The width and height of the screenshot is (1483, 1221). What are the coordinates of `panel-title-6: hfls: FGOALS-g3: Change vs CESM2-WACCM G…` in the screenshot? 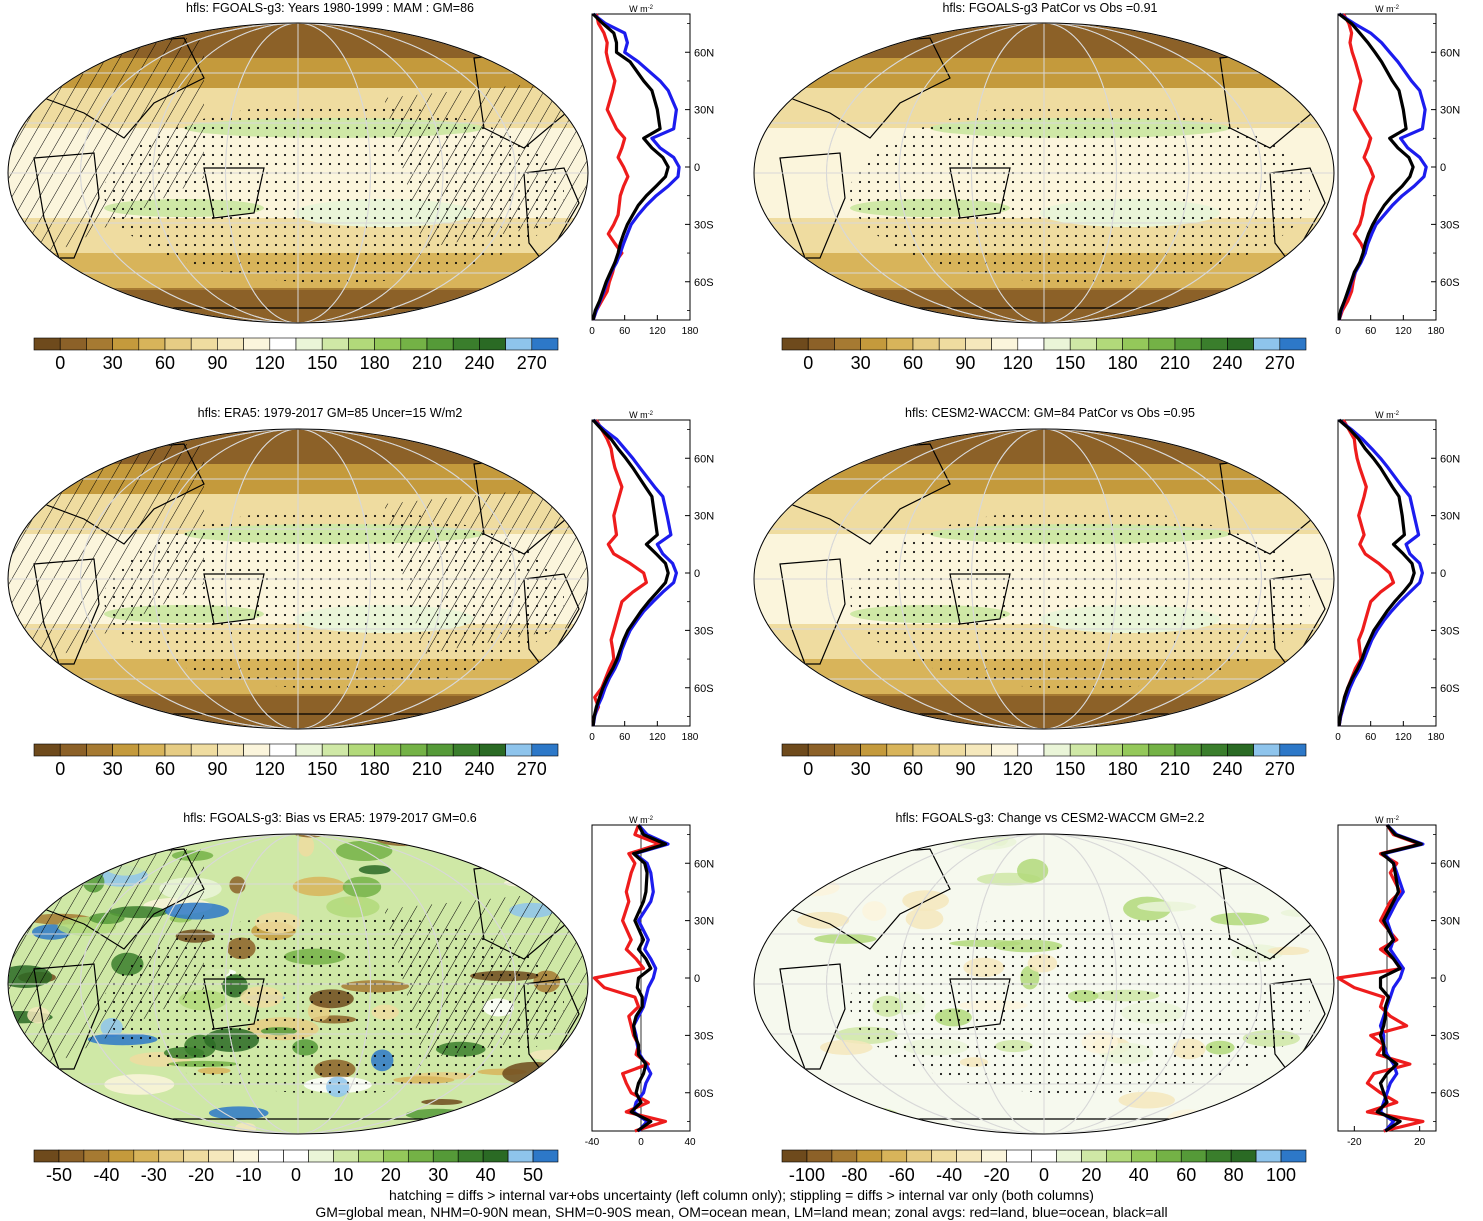 It's located at (1050, 818).